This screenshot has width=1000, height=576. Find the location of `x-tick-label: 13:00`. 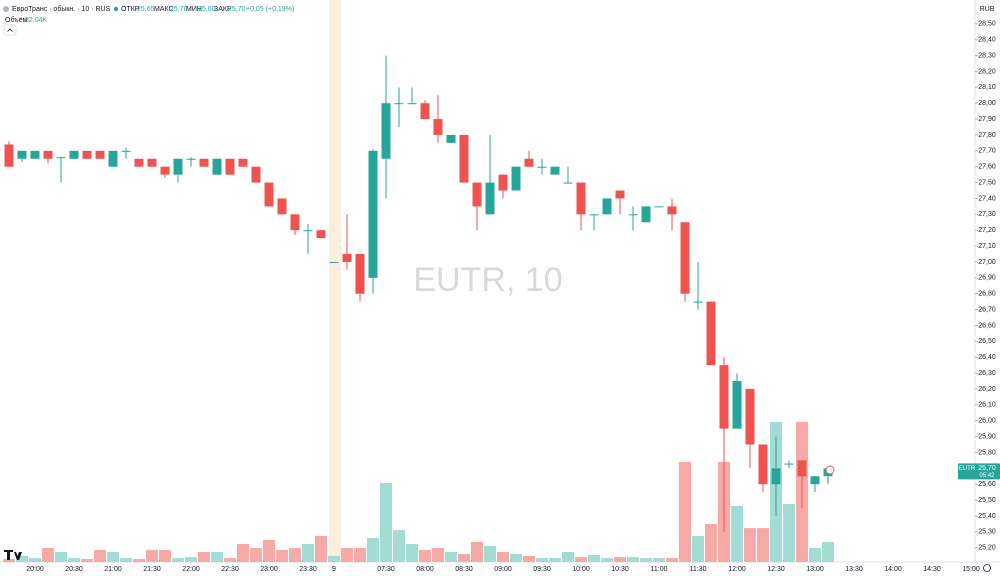

x-tick-label: 13:00 is located at coordinates (815, 569).